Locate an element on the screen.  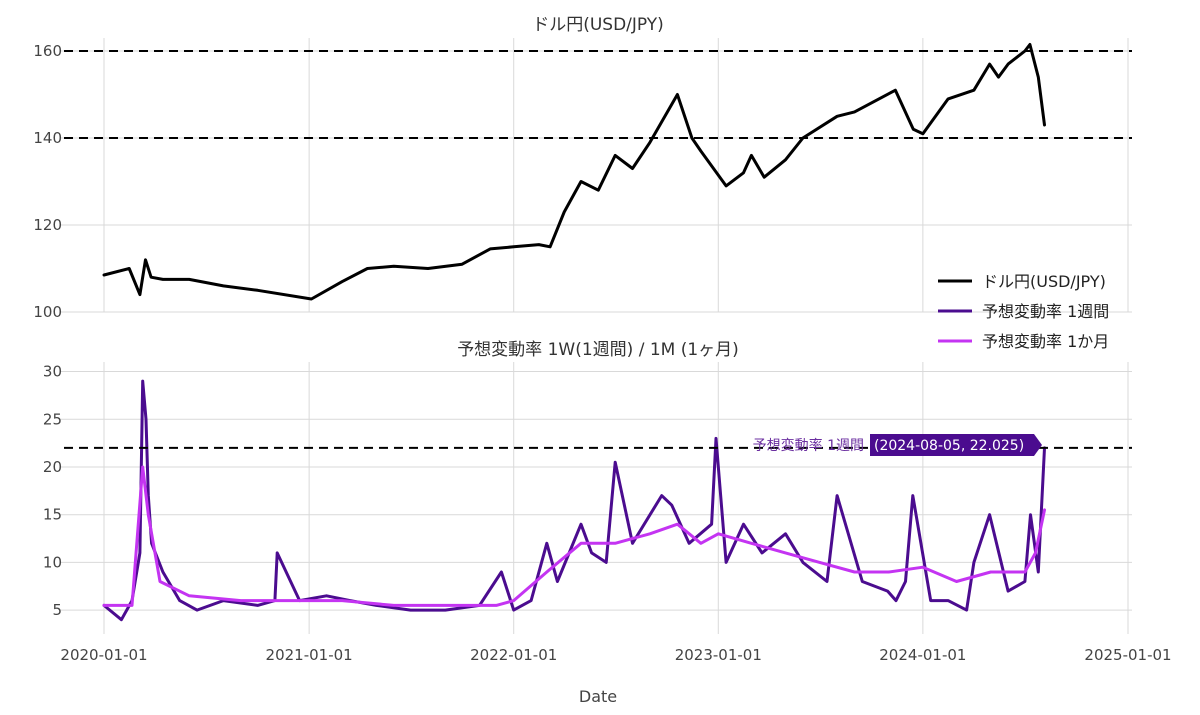
bottom-chart-title: 予想変動率 1W(1週間) / 1M (1ヶ月) is located at coordinates (598, 350).